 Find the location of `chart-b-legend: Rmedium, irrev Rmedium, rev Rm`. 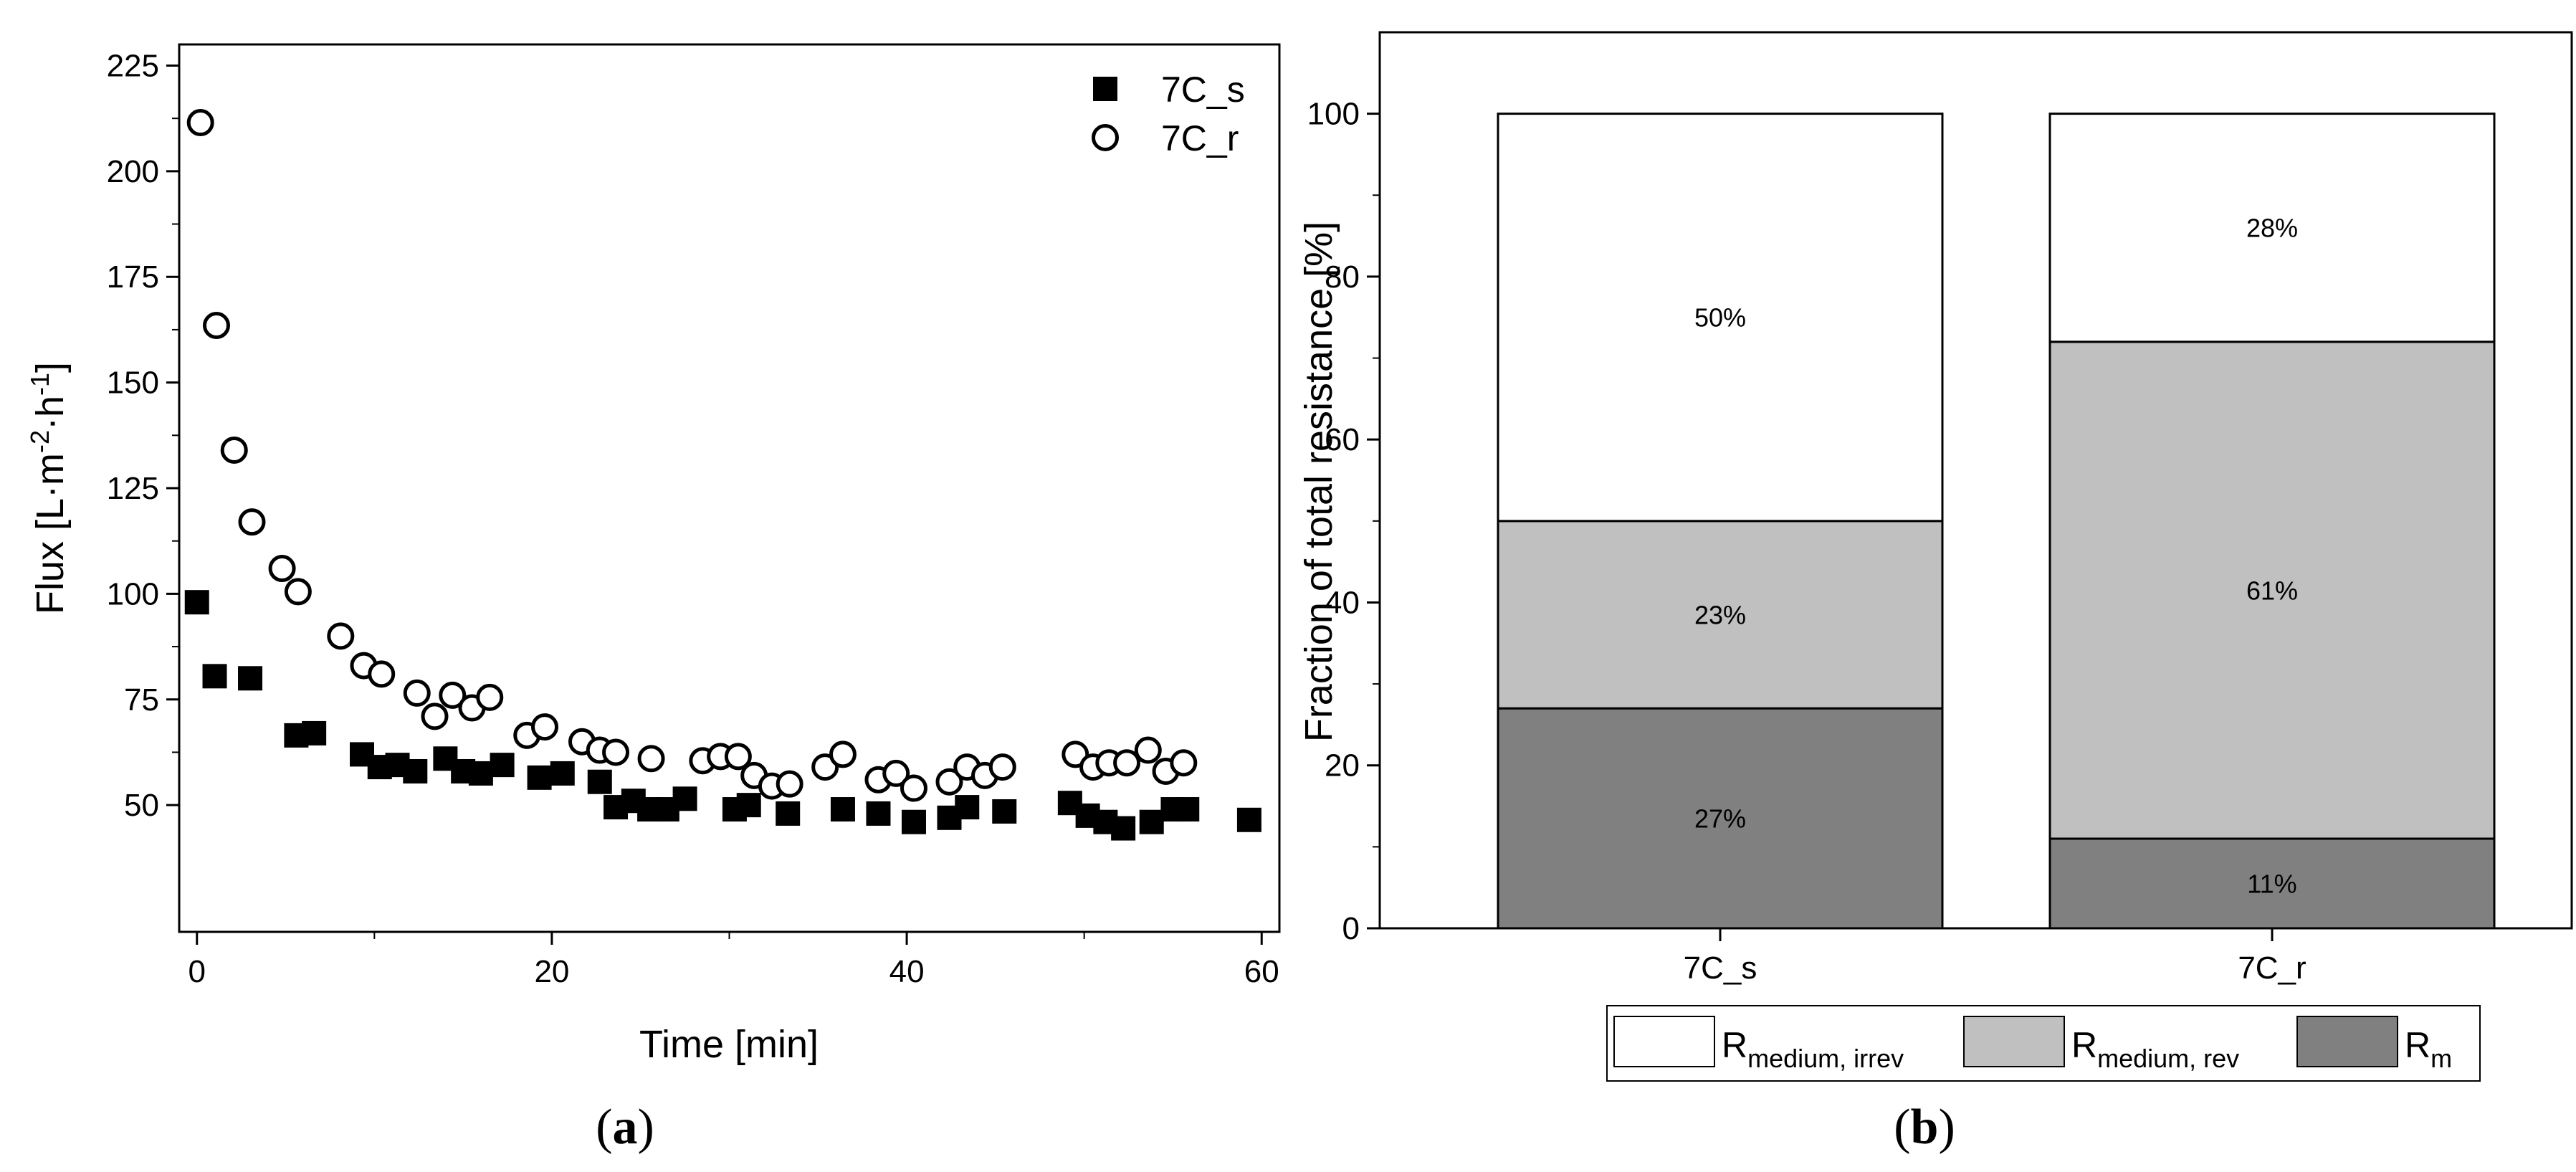

chart-b-legend: Rmedium, irrev Rmedium, rev Rm is located at coordinates (2043, 1043).